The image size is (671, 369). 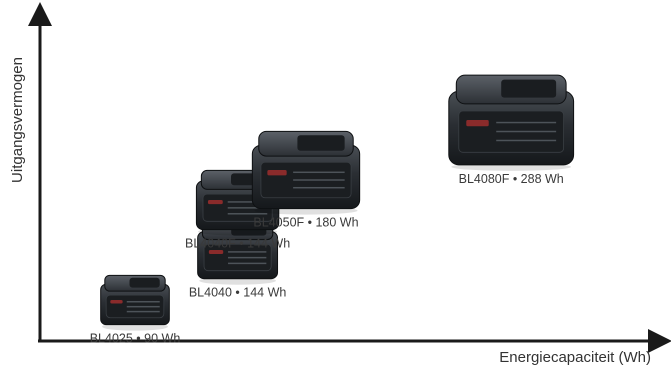 I want to click on point-label-bl4050f: BL4050F • 180 Wh, so click(x=305, y=223).